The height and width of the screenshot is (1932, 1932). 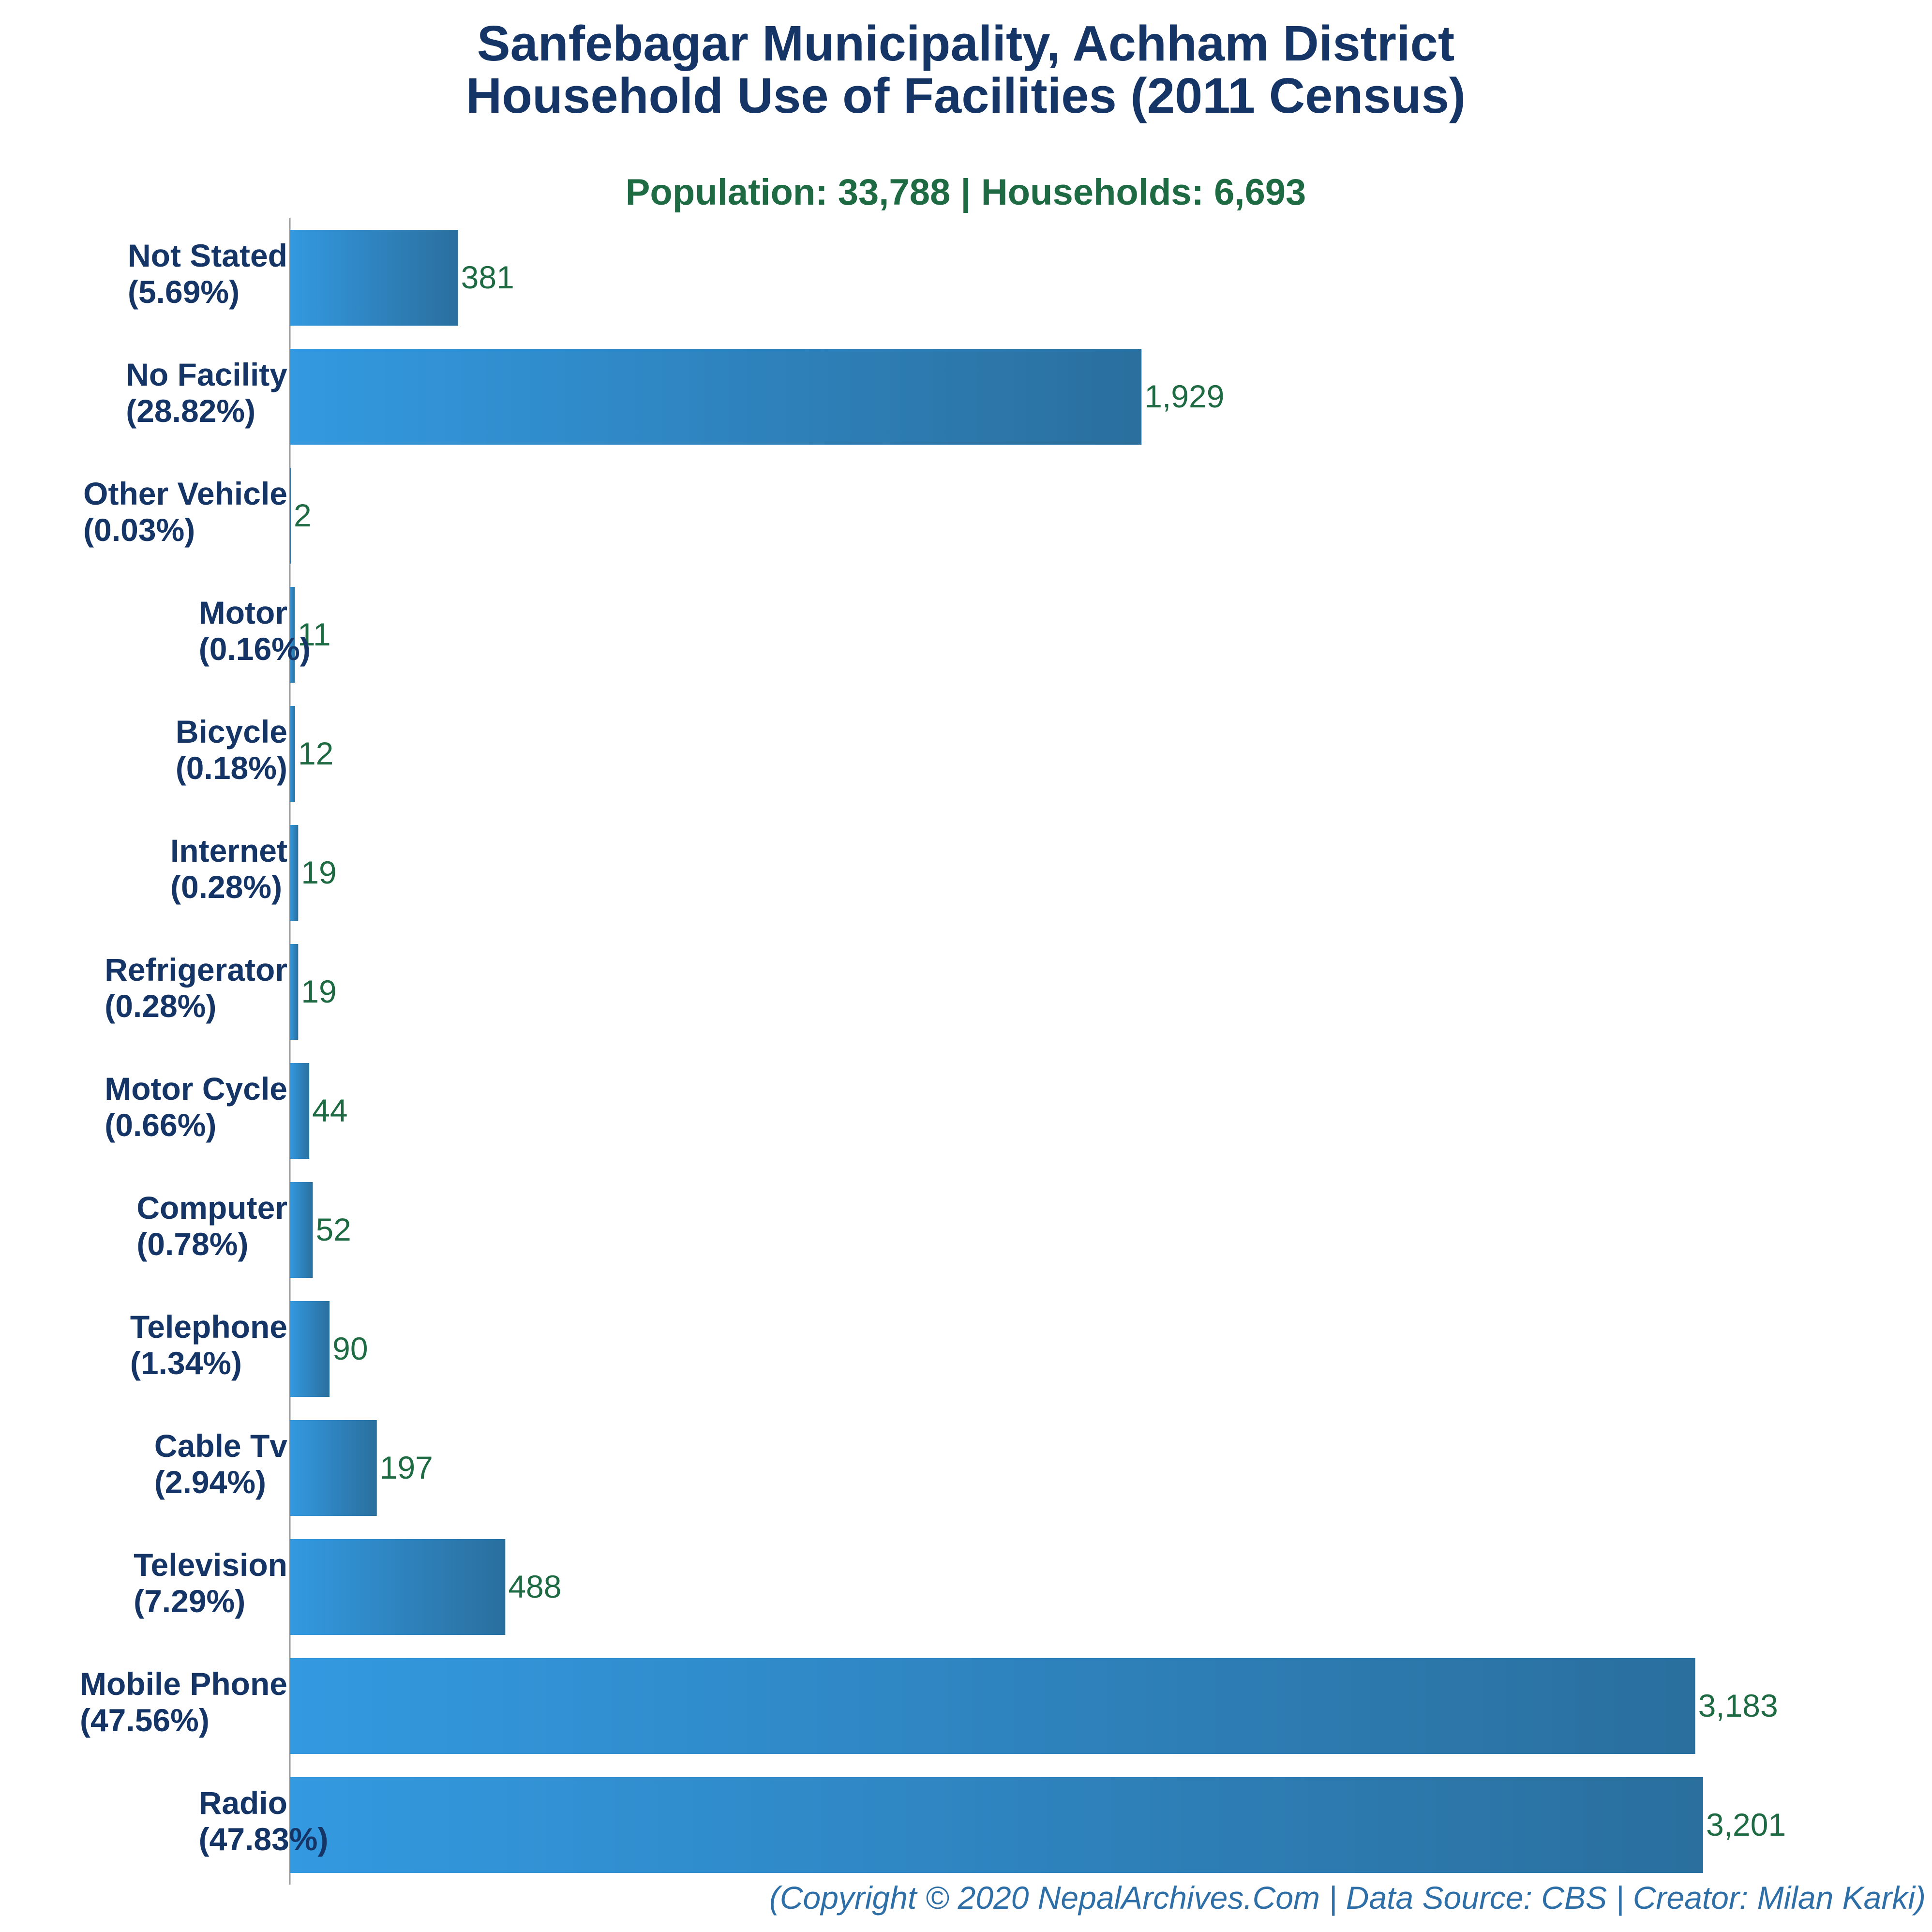 I want to click on bar-computer, so click(x=301, y=1230).